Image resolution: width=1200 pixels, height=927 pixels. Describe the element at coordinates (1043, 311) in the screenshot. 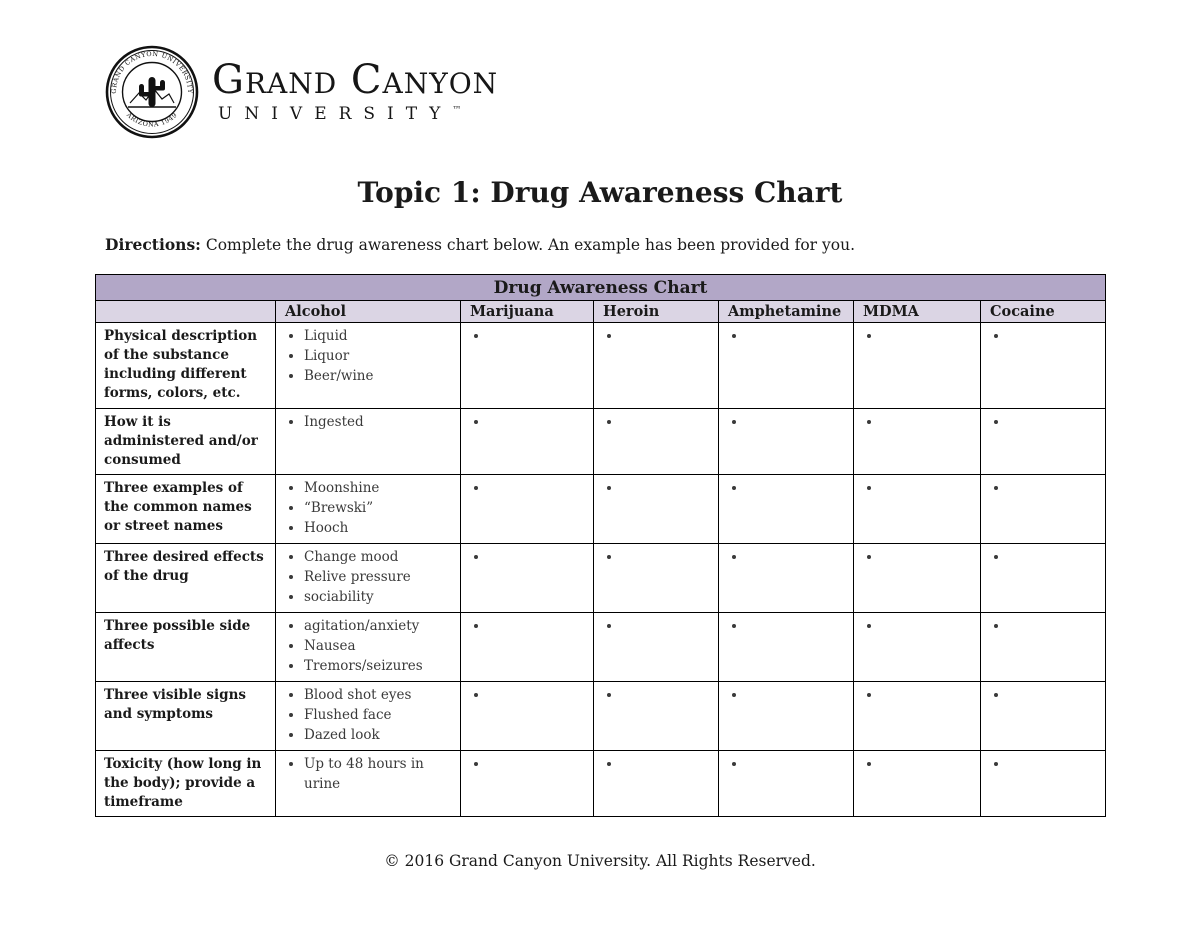

I see `column-header-cocaine: Cocaine` at that location.